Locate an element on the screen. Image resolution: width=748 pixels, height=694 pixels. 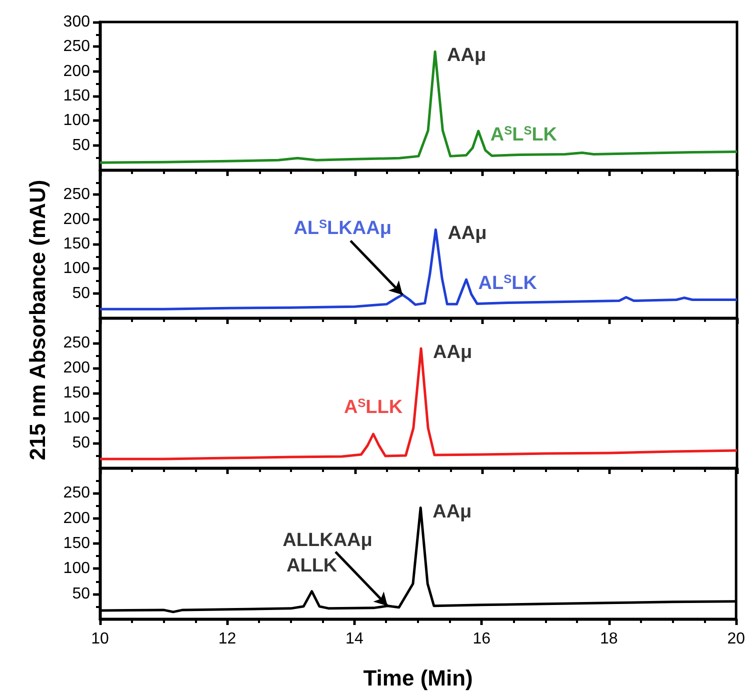
y-axis-title: 215 nm Absorbance (mAU) is located at coordinates (38, 320).